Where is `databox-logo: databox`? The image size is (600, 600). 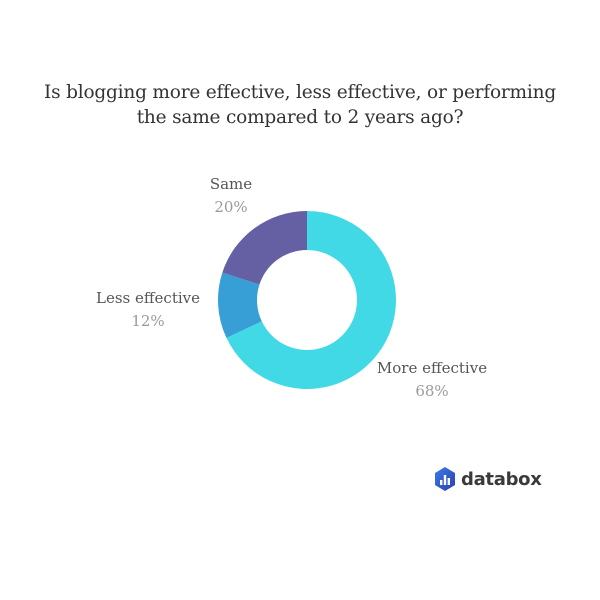
databox-logo: databox is located at coordinates (488, 479).